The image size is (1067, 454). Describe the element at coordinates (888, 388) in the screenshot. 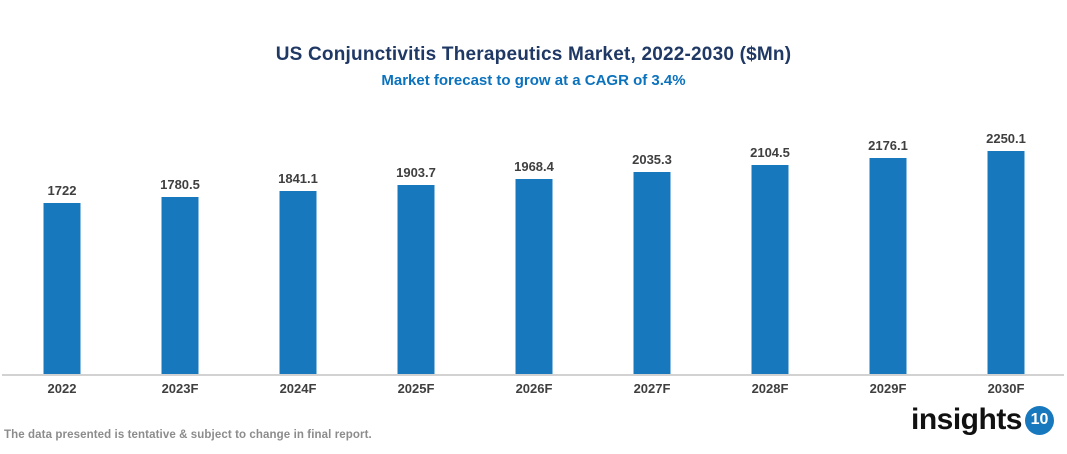

I see `x-axis-tick-label: 2029F` at that location.